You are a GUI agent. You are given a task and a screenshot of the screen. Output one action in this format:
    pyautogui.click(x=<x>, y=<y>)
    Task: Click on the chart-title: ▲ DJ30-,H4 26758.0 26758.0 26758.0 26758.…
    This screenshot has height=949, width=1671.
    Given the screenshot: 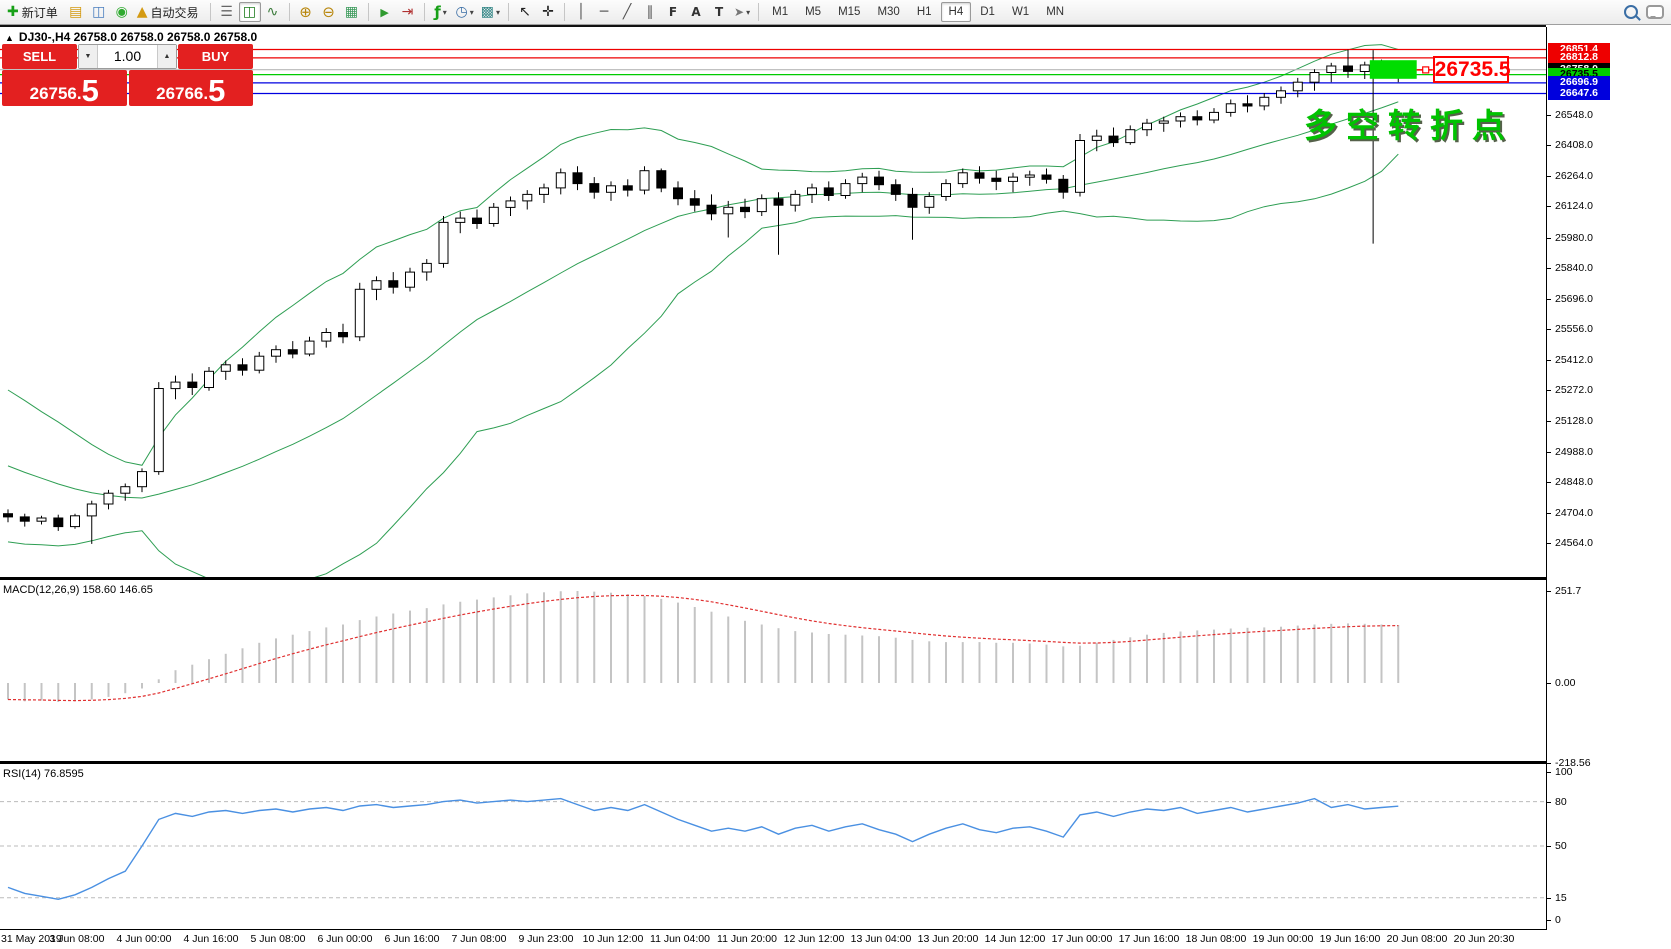 What is the action you would take?
    pyautogui.click(x=131, y=37)
    